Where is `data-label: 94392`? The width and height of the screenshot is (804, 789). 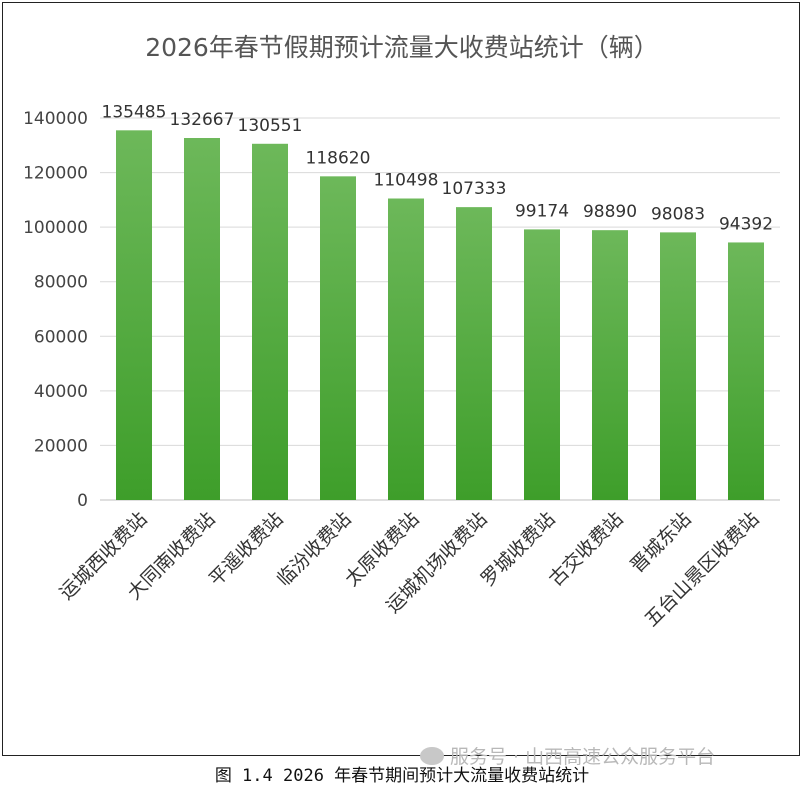 data-label: 94392 is located at coordinates (746, 224).